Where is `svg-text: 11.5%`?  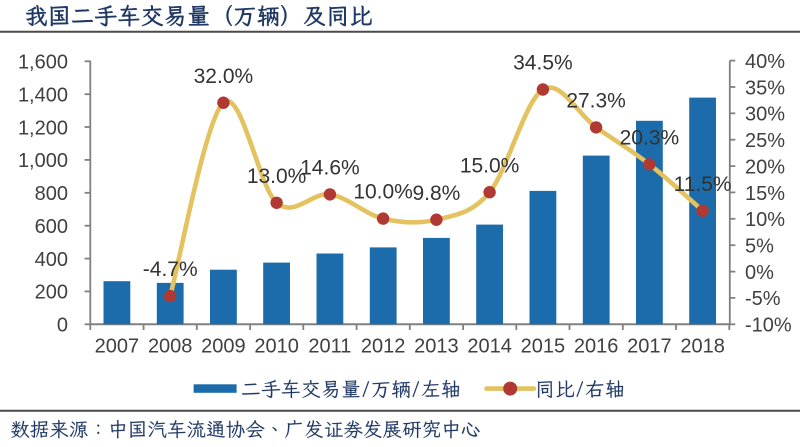 svg-text: 11.5% is located at coordinates (703, 184).